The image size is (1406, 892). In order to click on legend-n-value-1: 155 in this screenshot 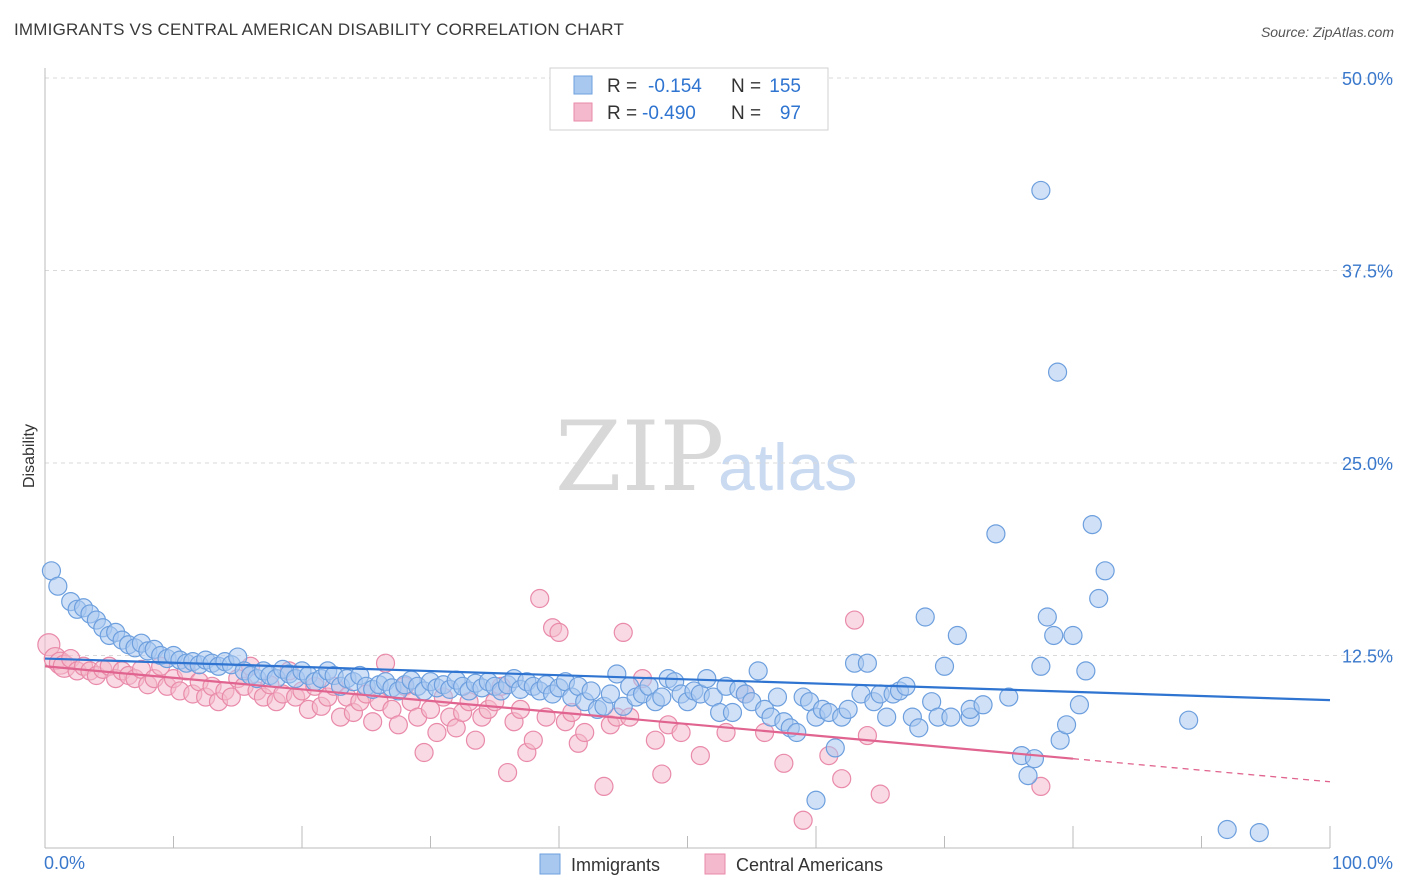, I will do `click(785, 86)`.